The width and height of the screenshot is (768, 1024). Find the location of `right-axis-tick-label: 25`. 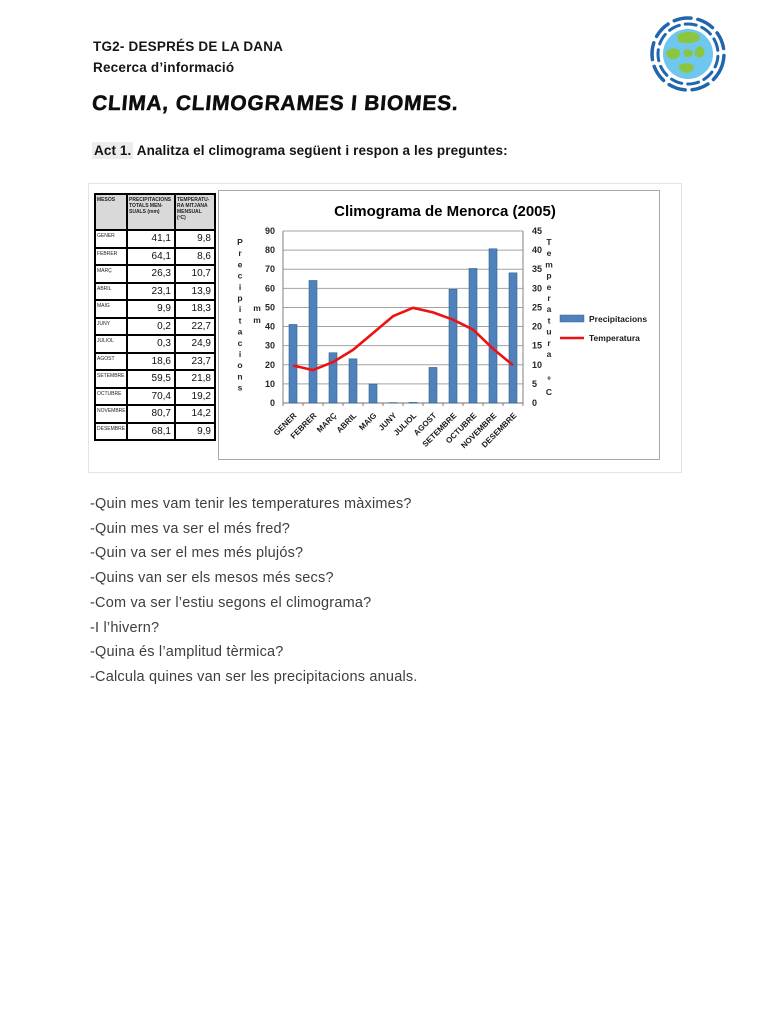

right-axis-tick-label: 25 is located at coordinates (537, 307).